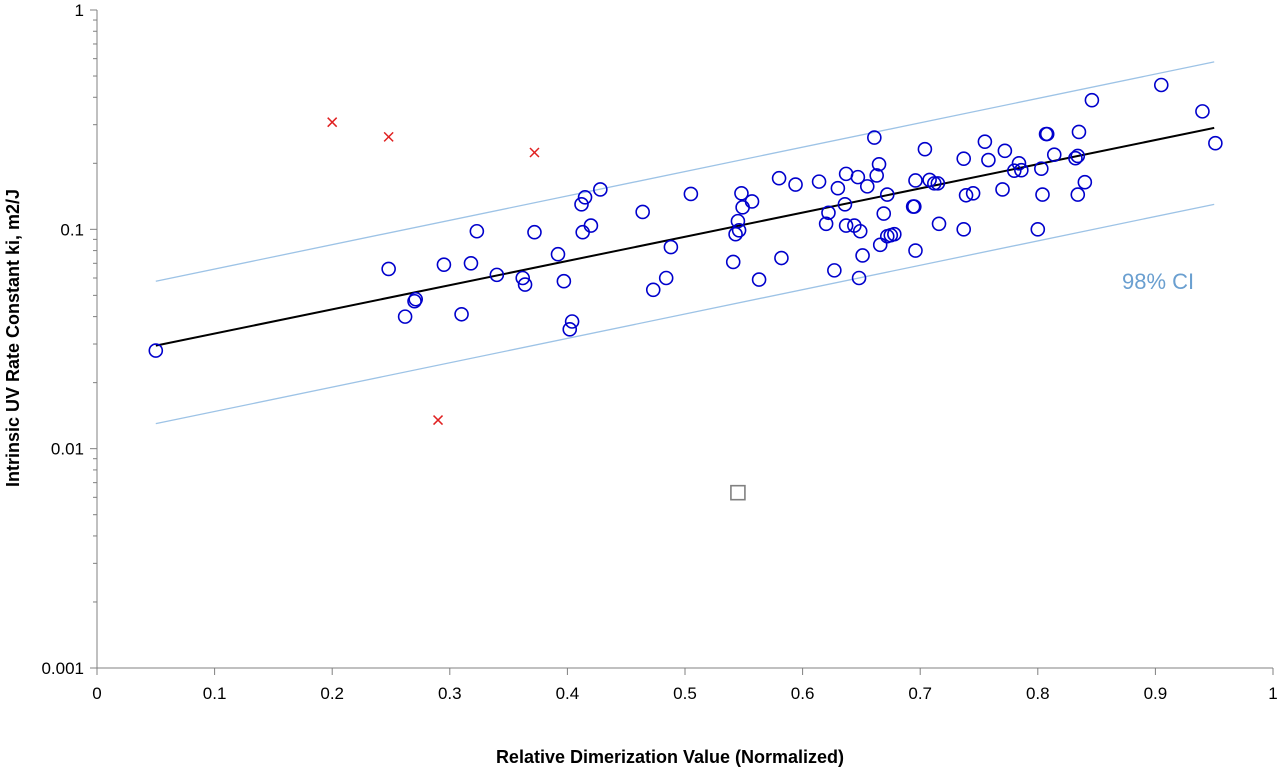 This screenshot has width=1280, height=776. What do you see at coordinates (79, 10) in the screenshot?
I see `y-tick-label: 1` at bounding box center [79, 10].